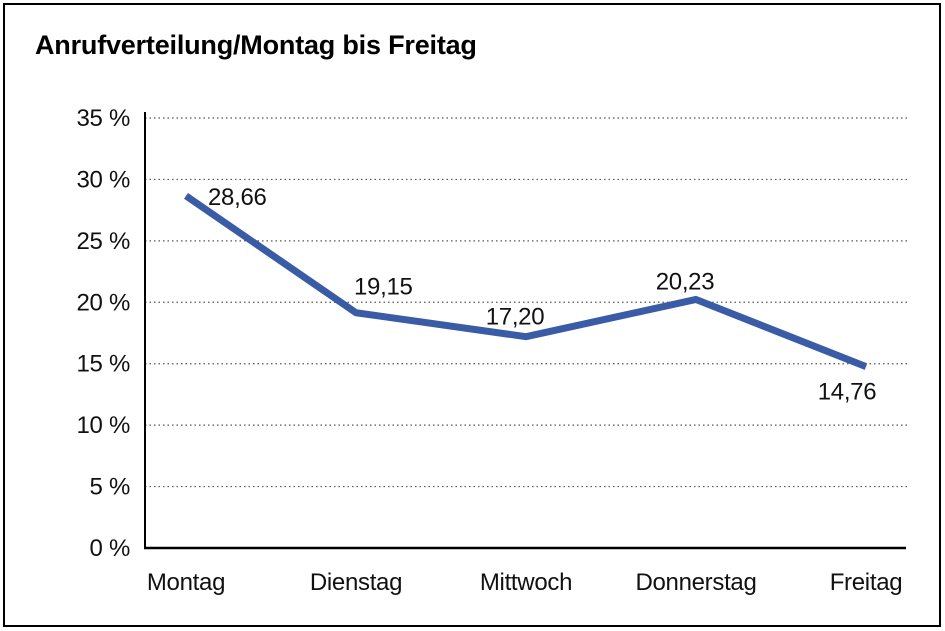 The width and height of the screenshot is (945, 631). What do you see at coordinates (186, 582) in the screenshot?
I see `x-category-label: Montag` at bounding box center [186, 582].